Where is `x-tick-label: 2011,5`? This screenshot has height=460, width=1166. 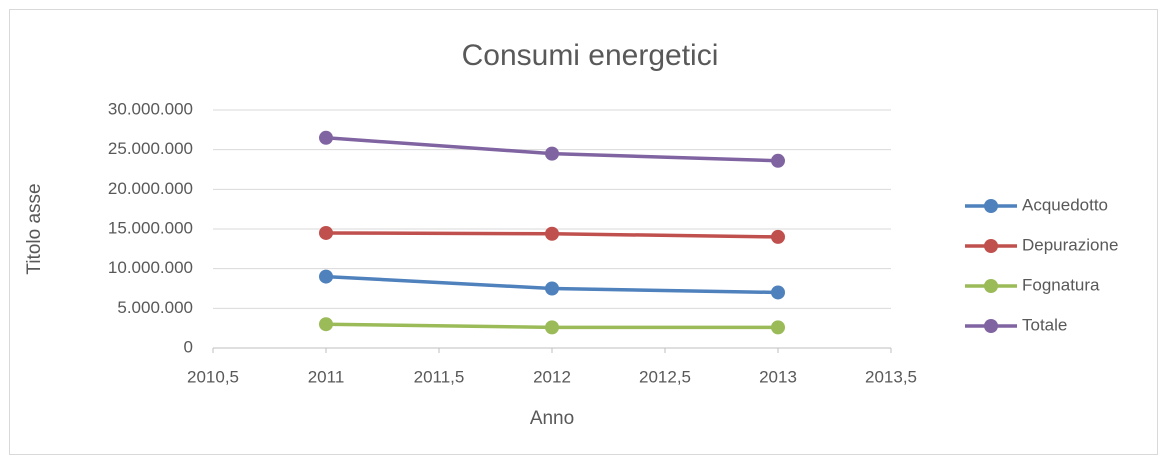
x-tick-label: 2011,5 is located at coordinates (439, 376).